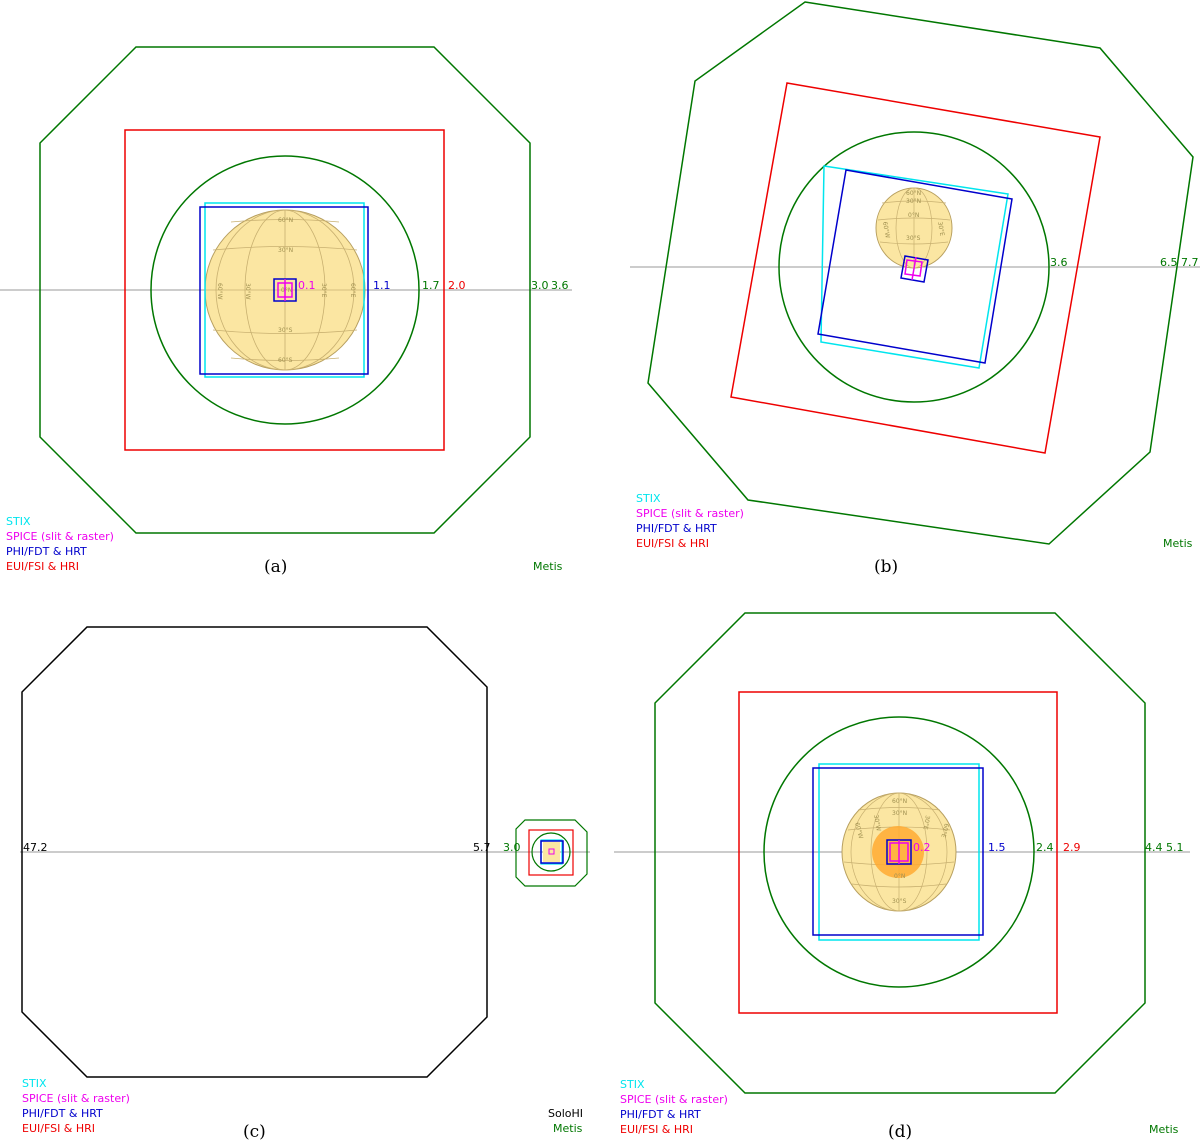  I want to click on panel-b-grid-30e: 30°E, so click(940, 229).